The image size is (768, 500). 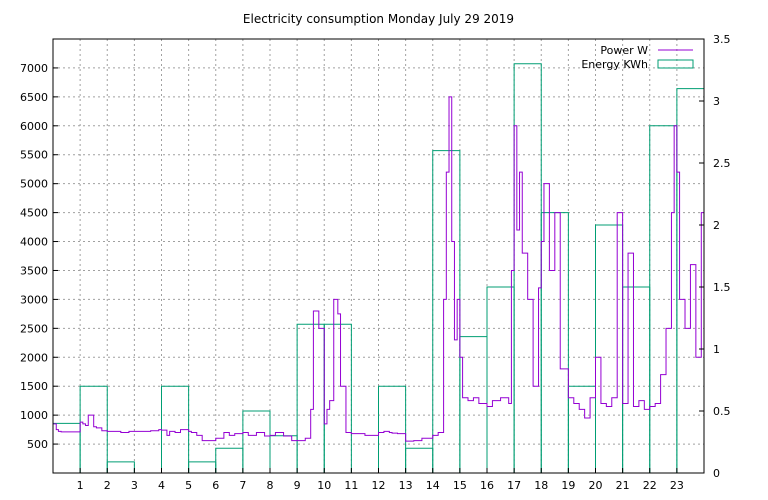 I want to click on y2-tick-label: 3.5, so click(x=722, y=39).